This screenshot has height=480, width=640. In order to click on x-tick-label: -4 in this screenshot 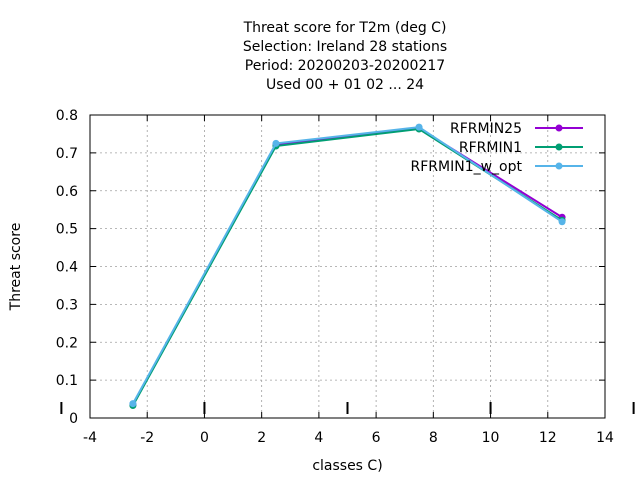, I will do `click(90, 438)`.